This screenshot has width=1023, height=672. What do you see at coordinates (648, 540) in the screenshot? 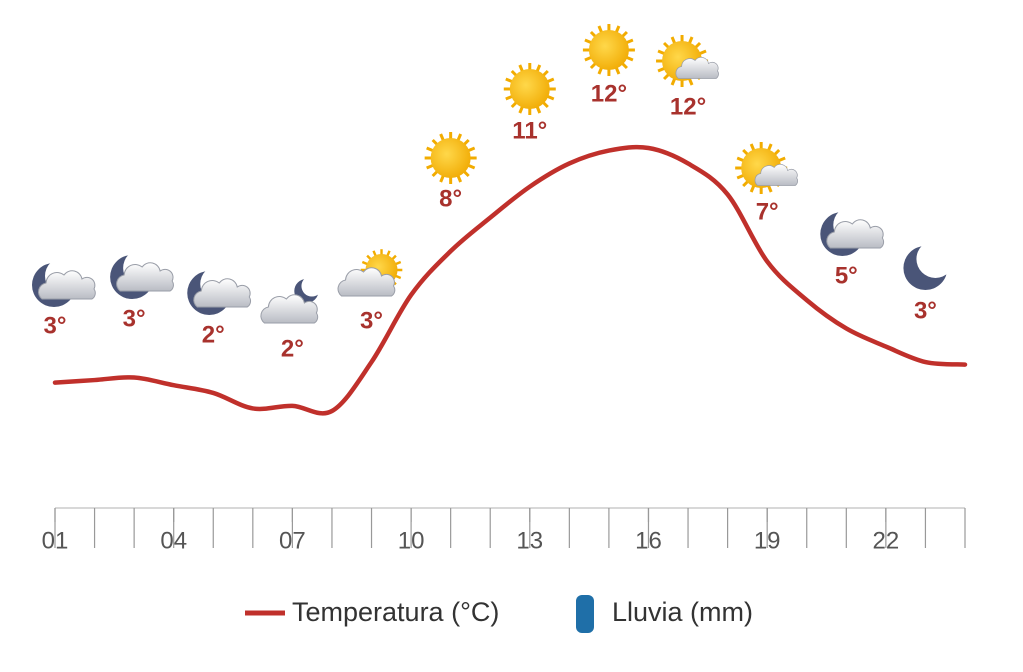
I see `x-tick-label: 16` at bounding box center [648, 540].